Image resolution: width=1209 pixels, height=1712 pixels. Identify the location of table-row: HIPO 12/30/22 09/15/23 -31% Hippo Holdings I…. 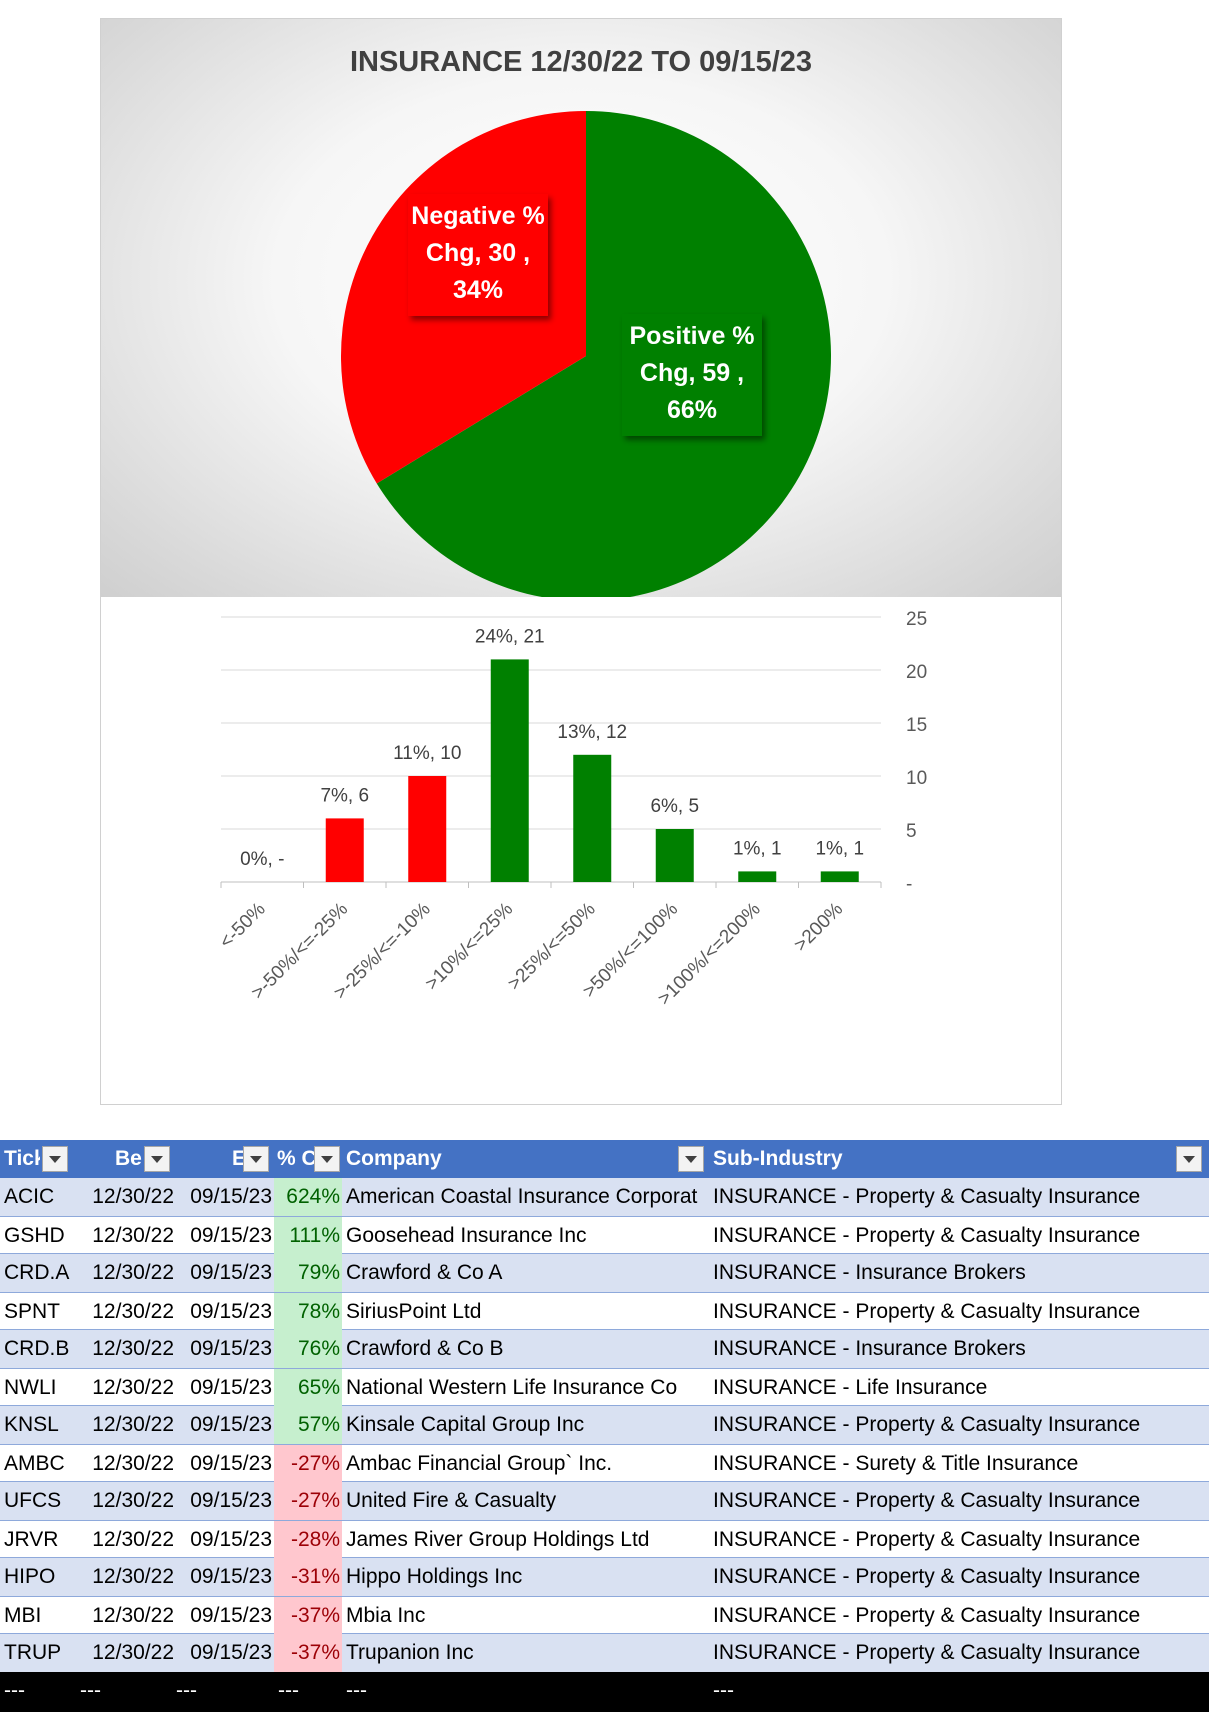
(604, 1577).